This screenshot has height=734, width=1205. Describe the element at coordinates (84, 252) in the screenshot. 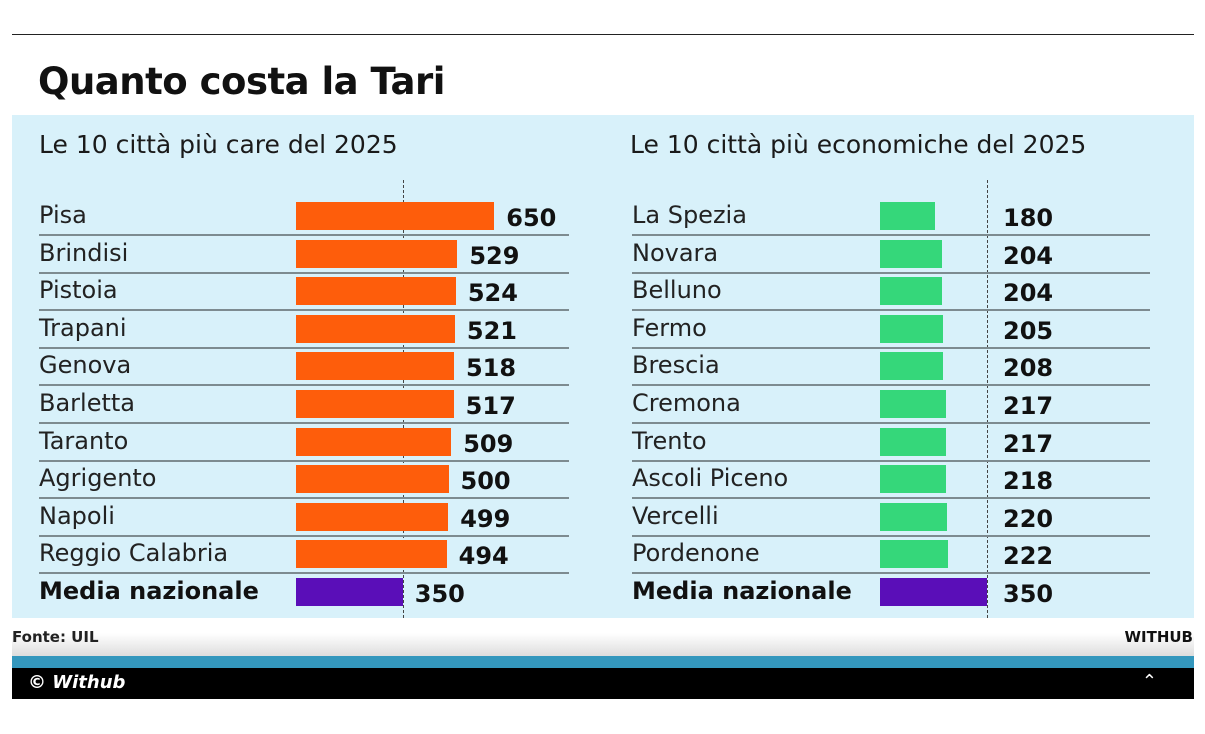

I see `category-label: Brindisi` at that location.